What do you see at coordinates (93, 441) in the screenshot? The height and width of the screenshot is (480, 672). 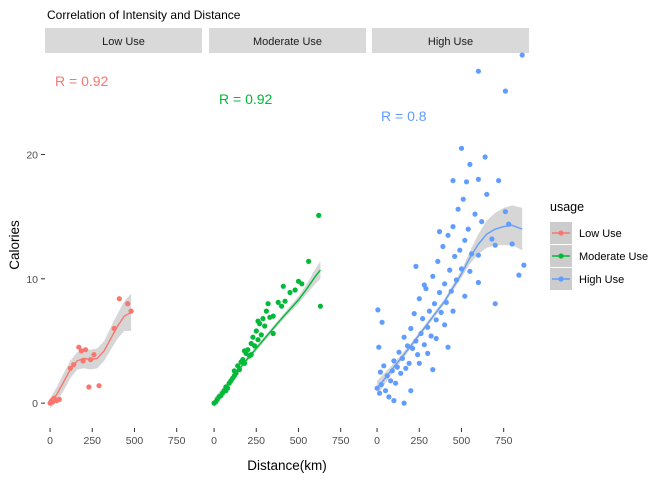 I see `x-tick-label: 250` at bounding box center [93, 441].